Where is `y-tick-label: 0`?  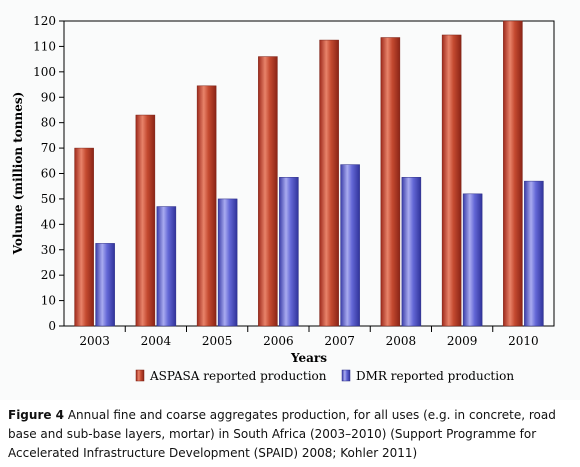
y-tick-label: 0 is located at coordinates (52, 326).